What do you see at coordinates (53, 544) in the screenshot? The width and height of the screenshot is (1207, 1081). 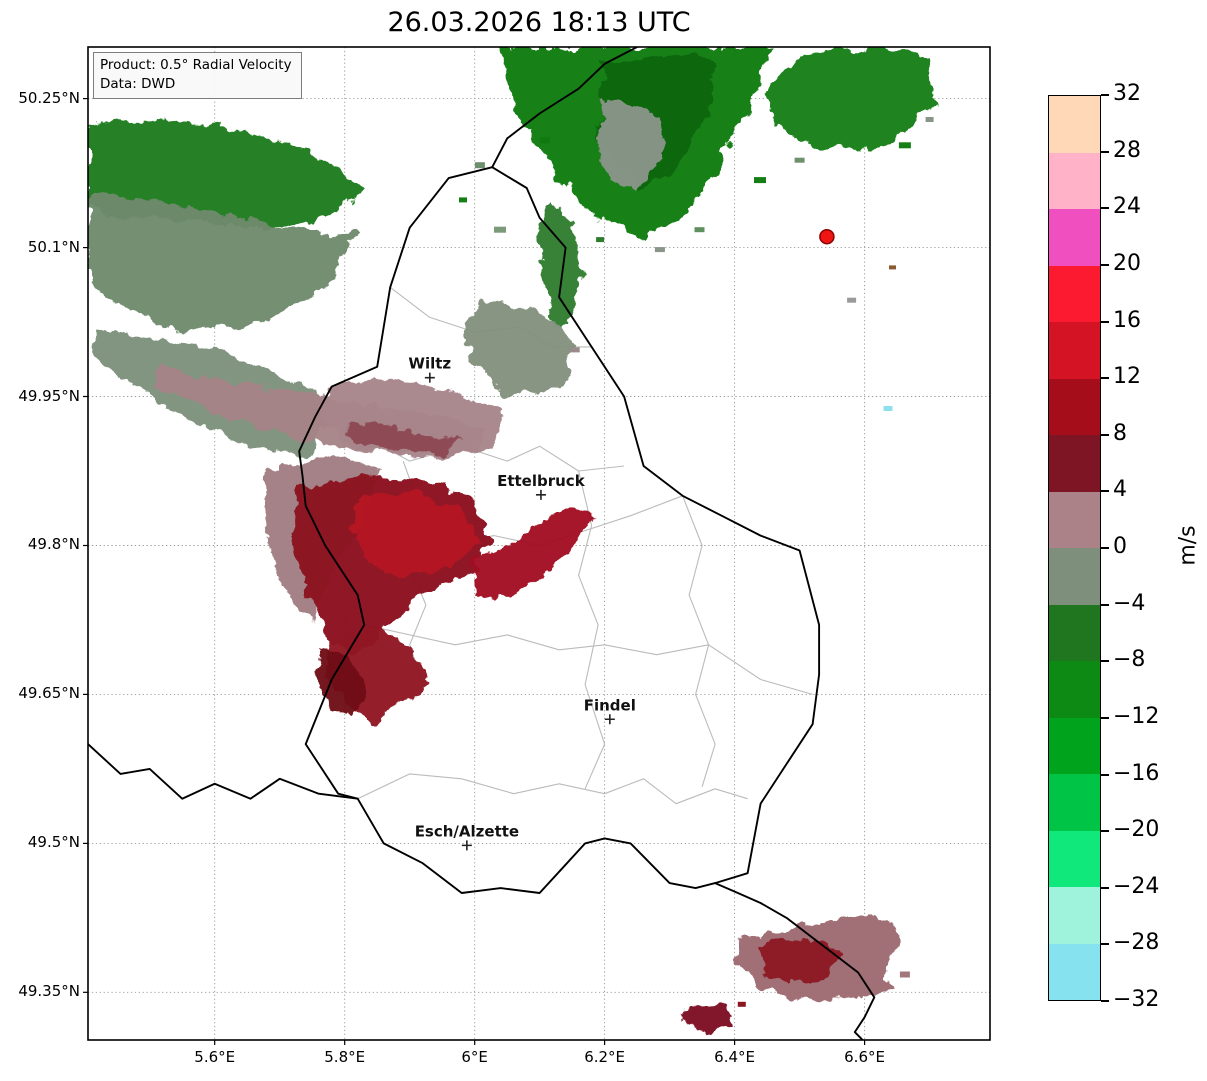 I see `y-axis-tick-label: 49.8°N` at bounding box center [53, 544].